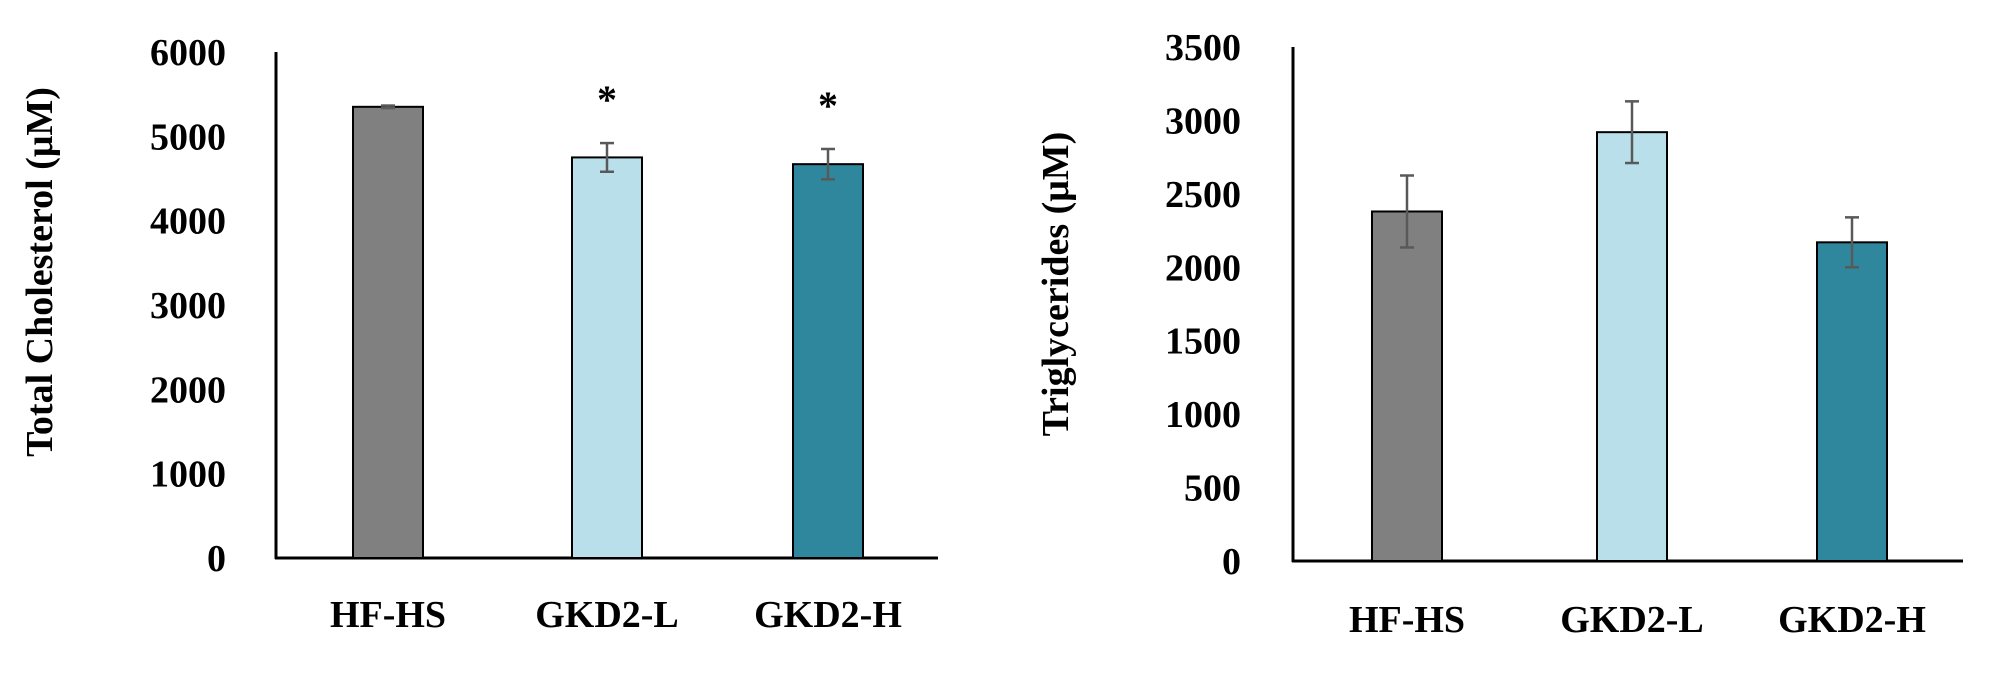  What do you see at coordinates (188, 137) in the screenshot?
I see `y-tick-label: 5000` at bounding box center [188, 137].